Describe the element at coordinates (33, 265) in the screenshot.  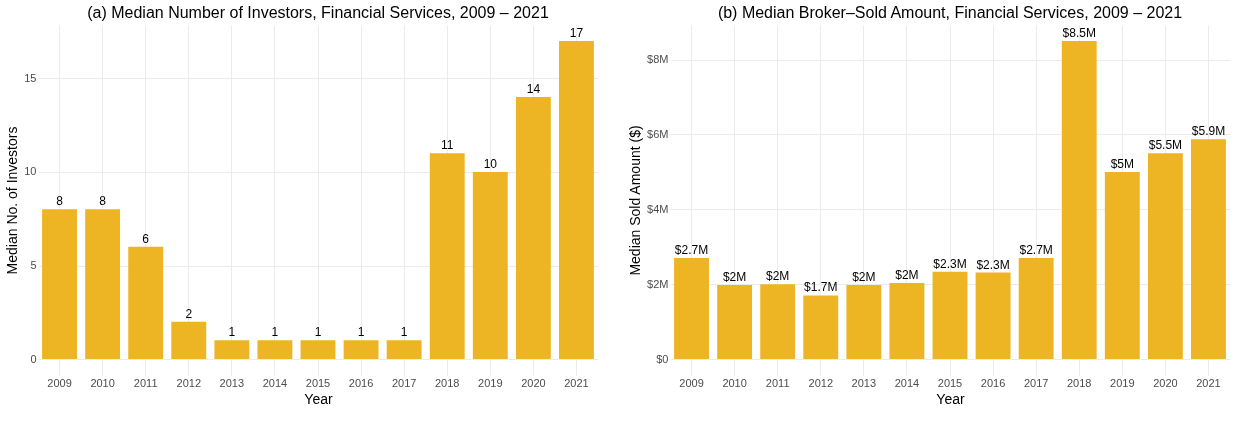
I see `y-tick-label: 5` at that location.